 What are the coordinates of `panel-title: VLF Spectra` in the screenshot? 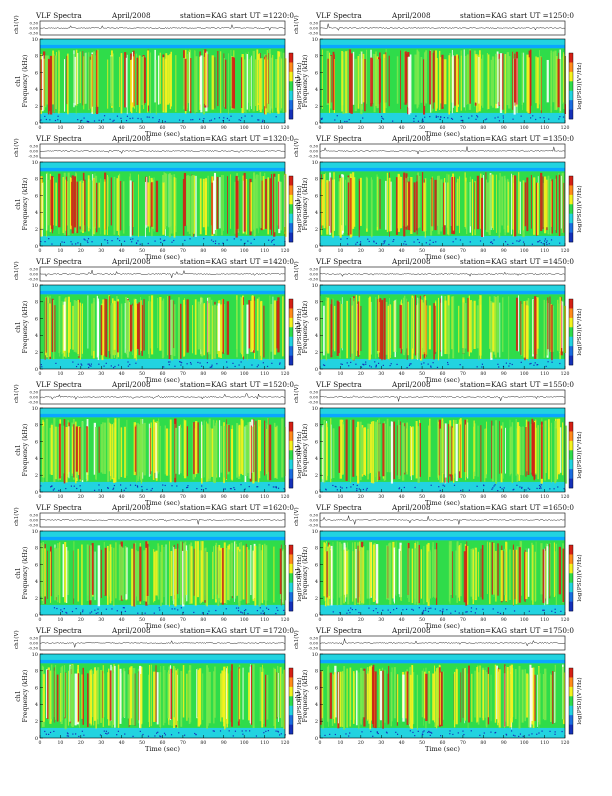 It's located at (338, 261).